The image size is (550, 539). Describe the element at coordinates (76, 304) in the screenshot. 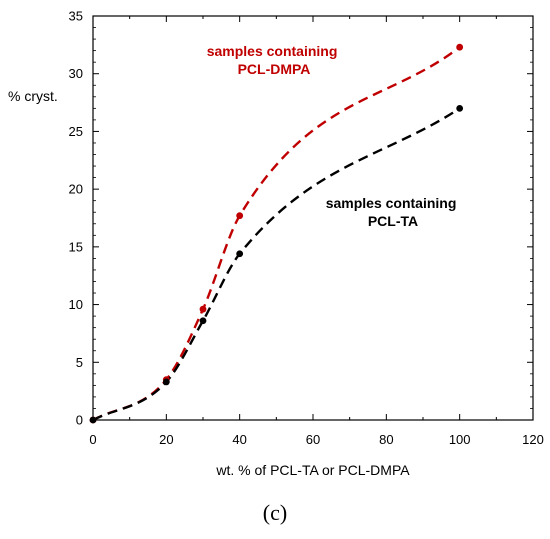

I see `y-tick-label: 10` at that location.